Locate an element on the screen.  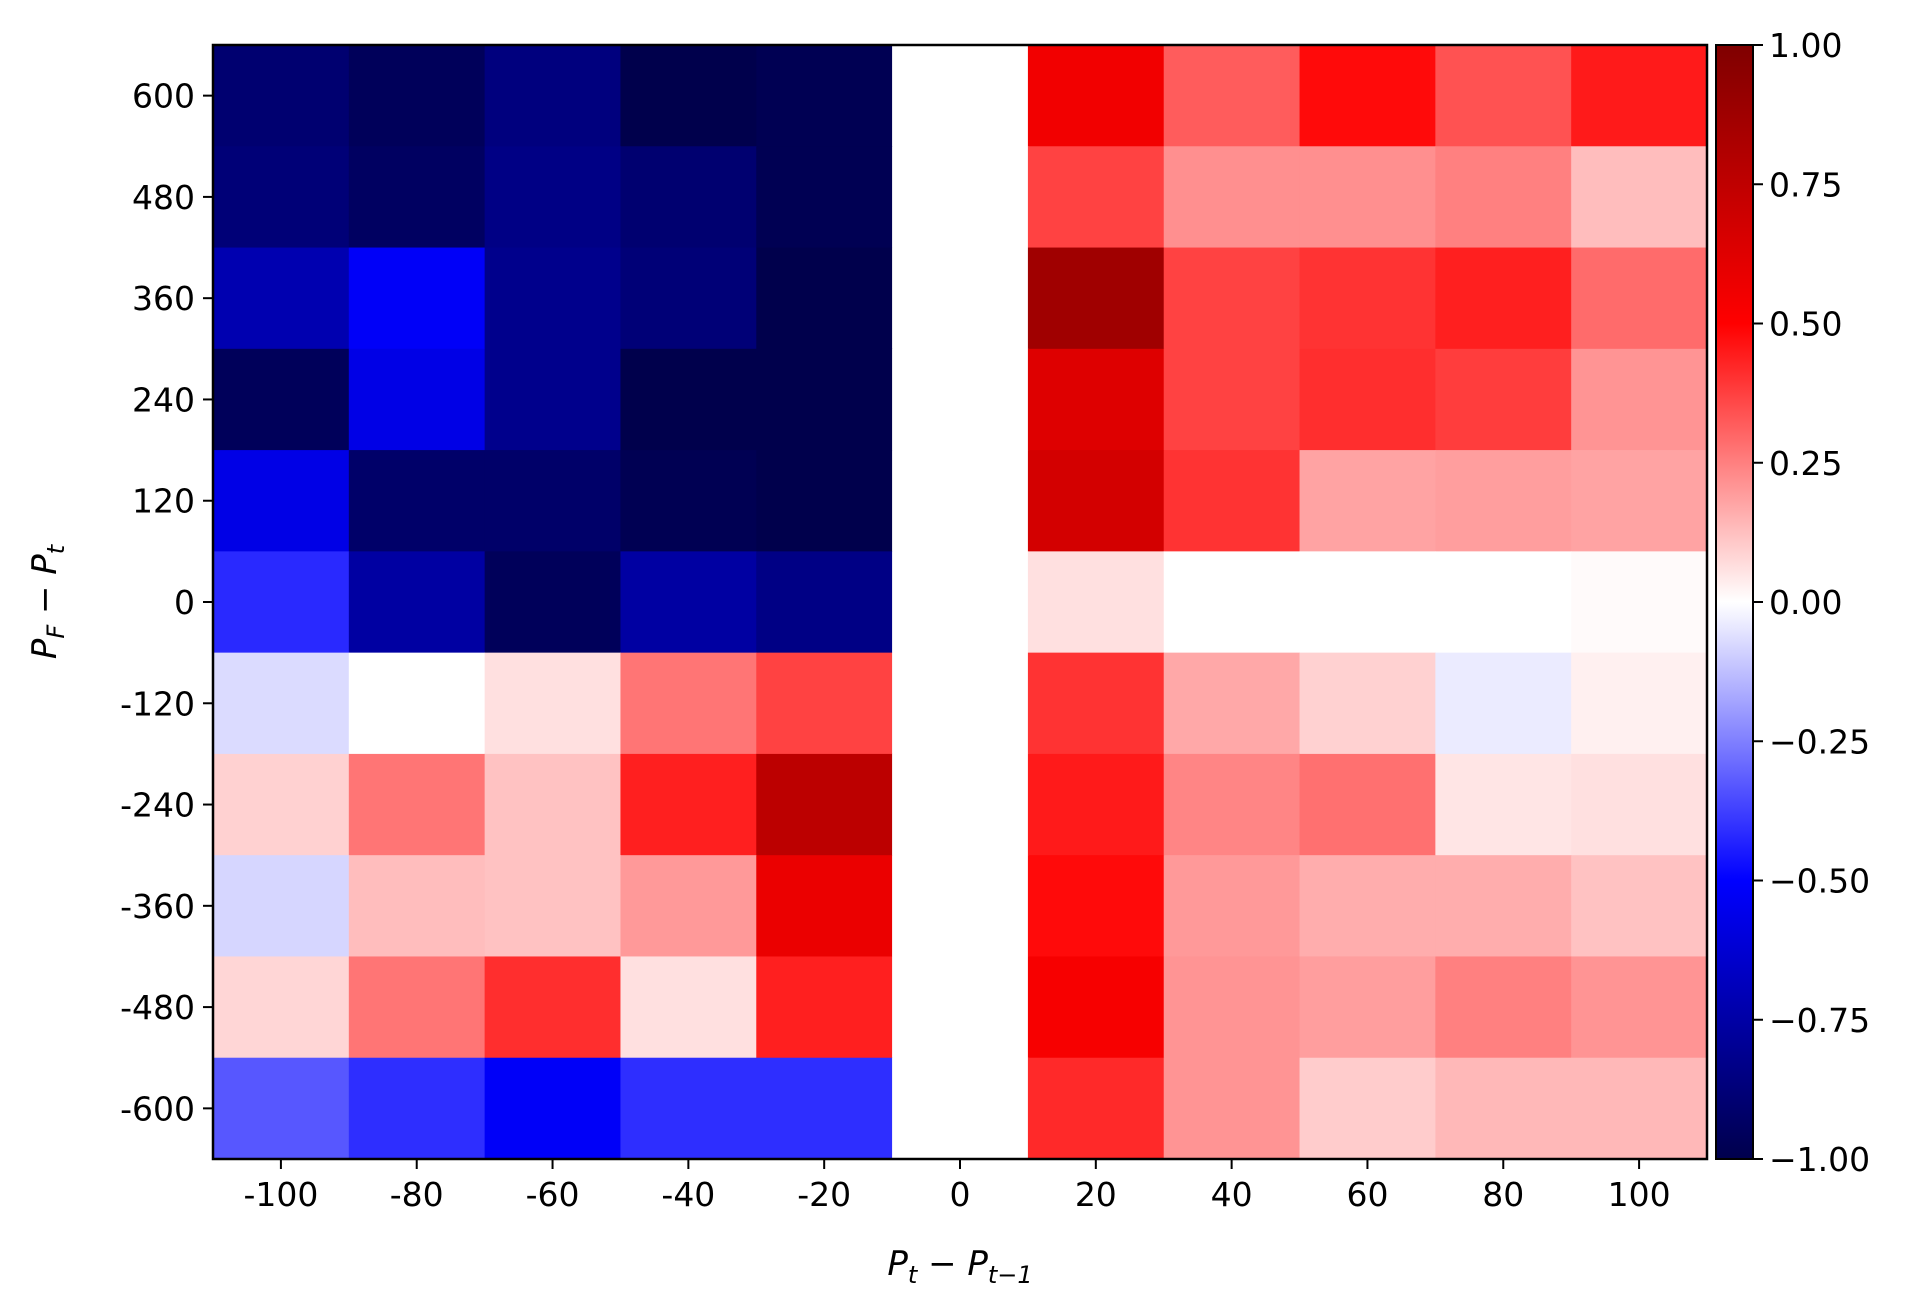
colorbar-tick-label: −0.75 is located at coordinates (1819, 1020).